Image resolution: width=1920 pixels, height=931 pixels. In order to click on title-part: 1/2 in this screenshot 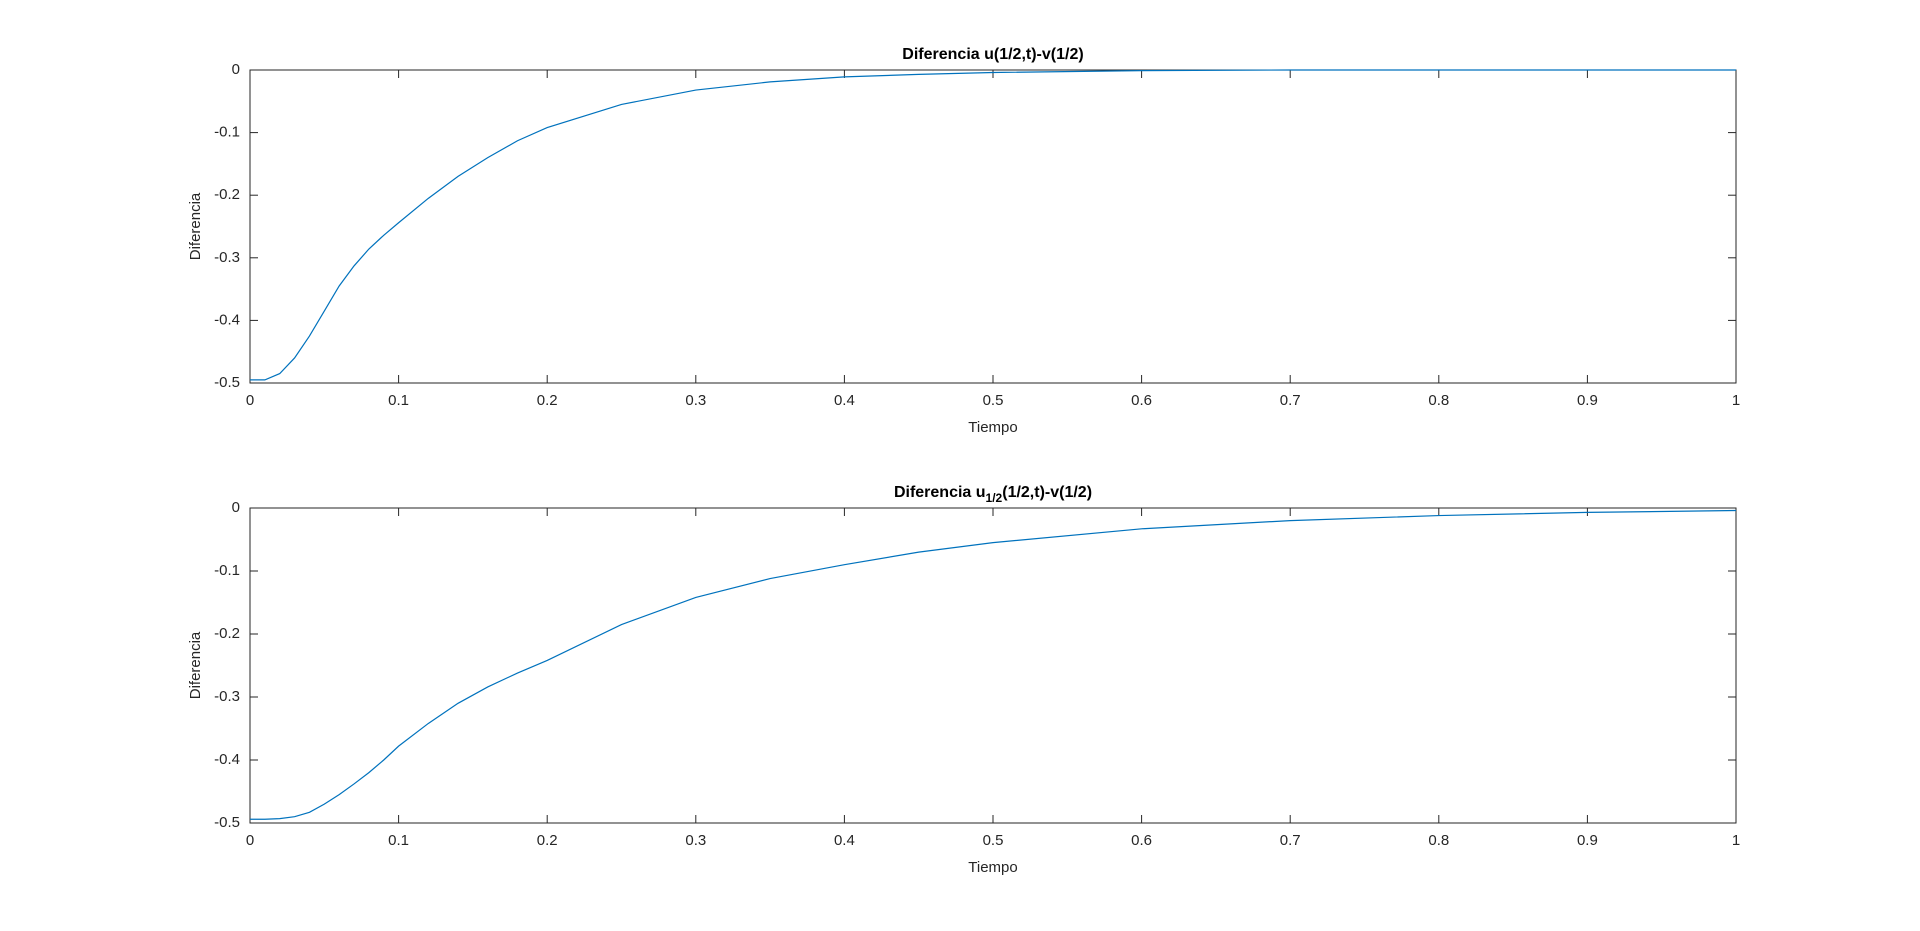, I will do `click(994, 498)`.